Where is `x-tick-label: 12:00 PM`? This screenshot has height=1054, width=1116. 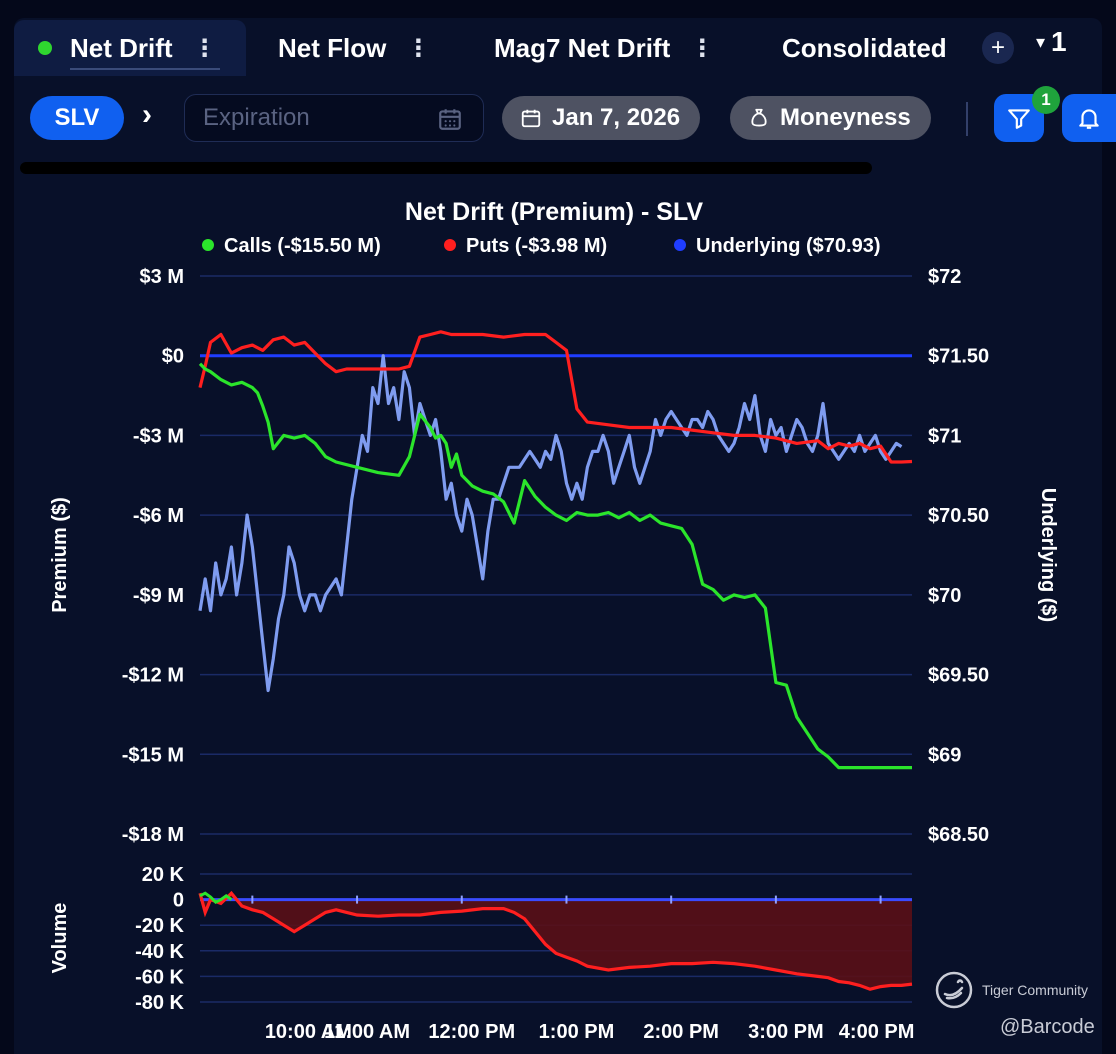
x-tick-label: 12:00 PM is located at coordinates (471, 1032).